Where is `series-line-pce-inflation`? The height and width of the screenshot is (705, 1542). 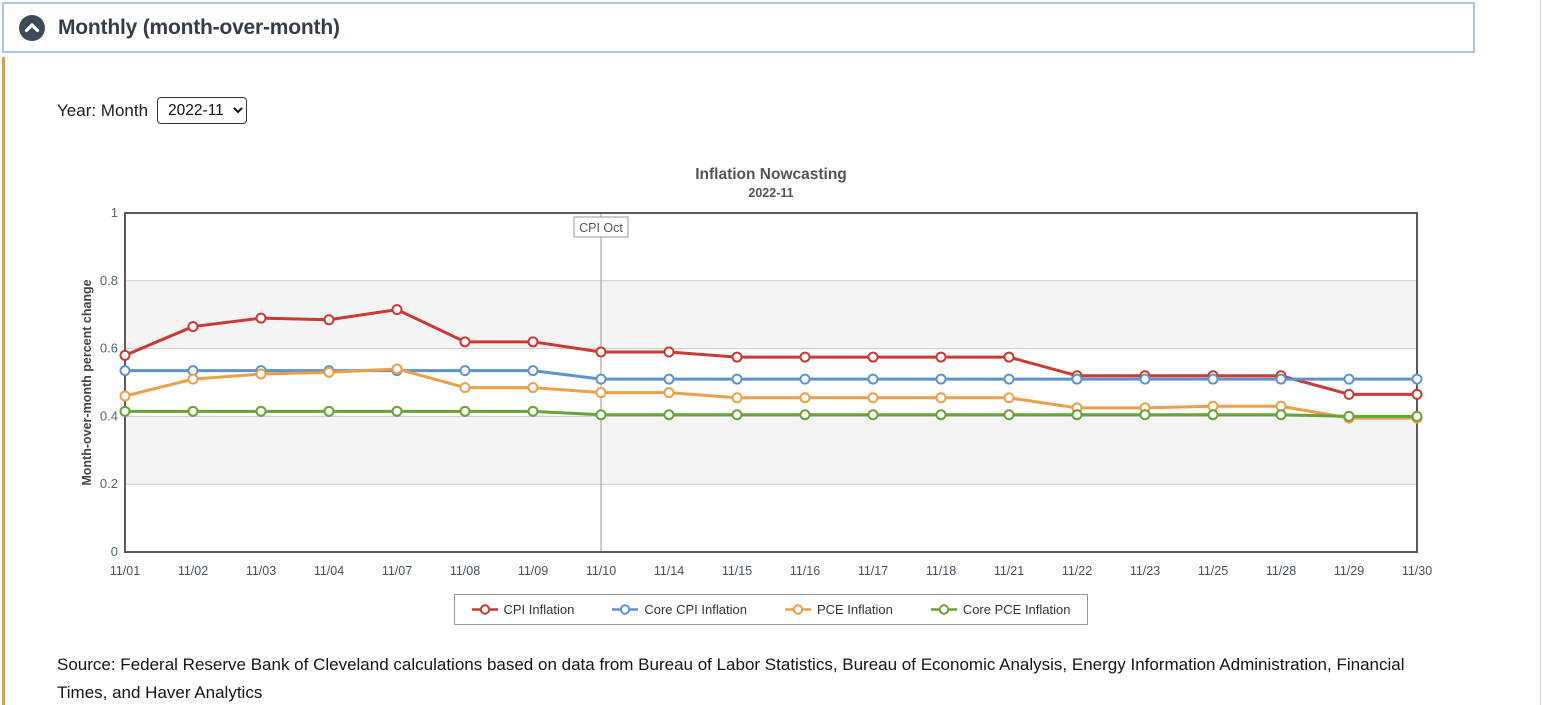 series-line-pce-inflation is located at coordinates (770, 393).